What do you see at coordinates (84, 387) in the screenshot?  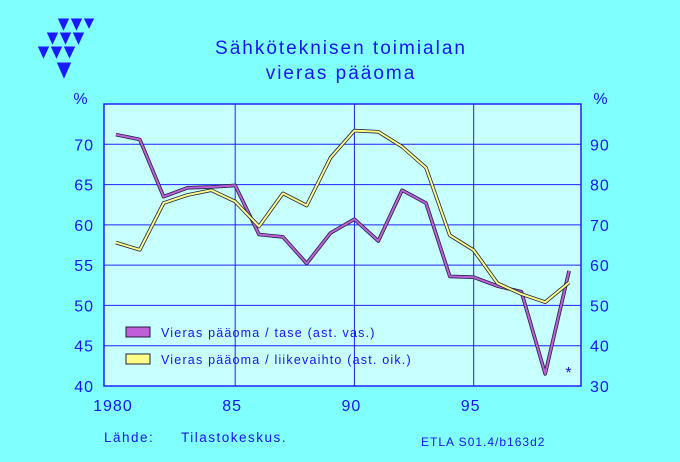 I see `left-tick-label: 40` at bounding box center [84, 387].